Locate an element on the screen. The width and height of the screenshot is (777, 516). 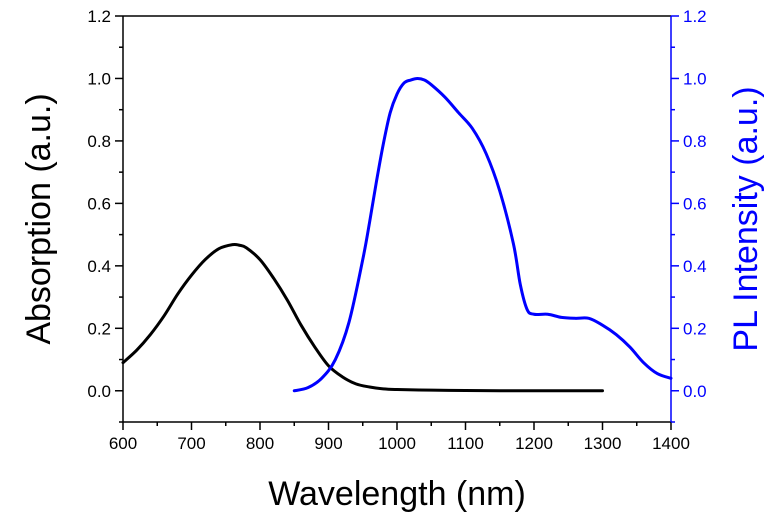
left-y-tick-label: 1.2 is located at coordinates (99, 16).